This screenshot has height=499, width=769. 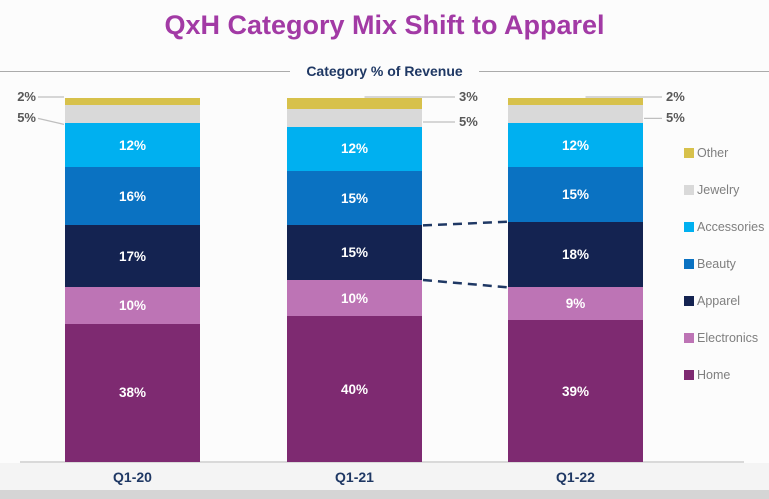 I want to click on segment-q1-22-beauty: 15%, so click(x=575, y=194).